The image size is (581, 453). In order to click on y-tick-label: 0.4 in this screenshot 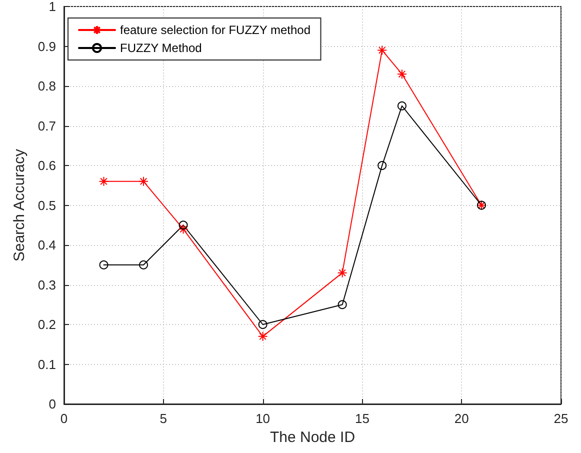, I will do `click(47, 245)`.